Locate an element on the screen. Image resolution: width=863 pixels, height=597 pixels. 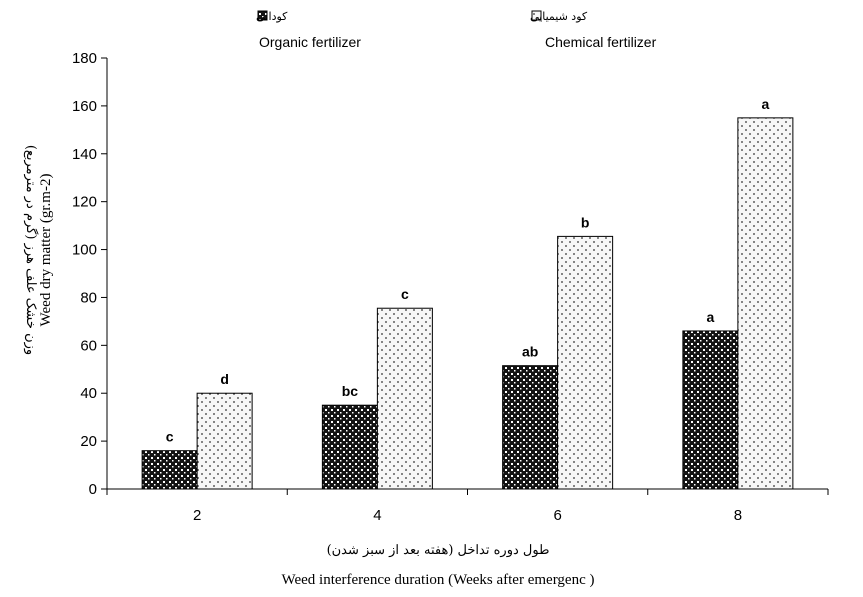
y-axis-title-en: Weed dry matter (gr.m-2) is located at coordinates (46, 250).